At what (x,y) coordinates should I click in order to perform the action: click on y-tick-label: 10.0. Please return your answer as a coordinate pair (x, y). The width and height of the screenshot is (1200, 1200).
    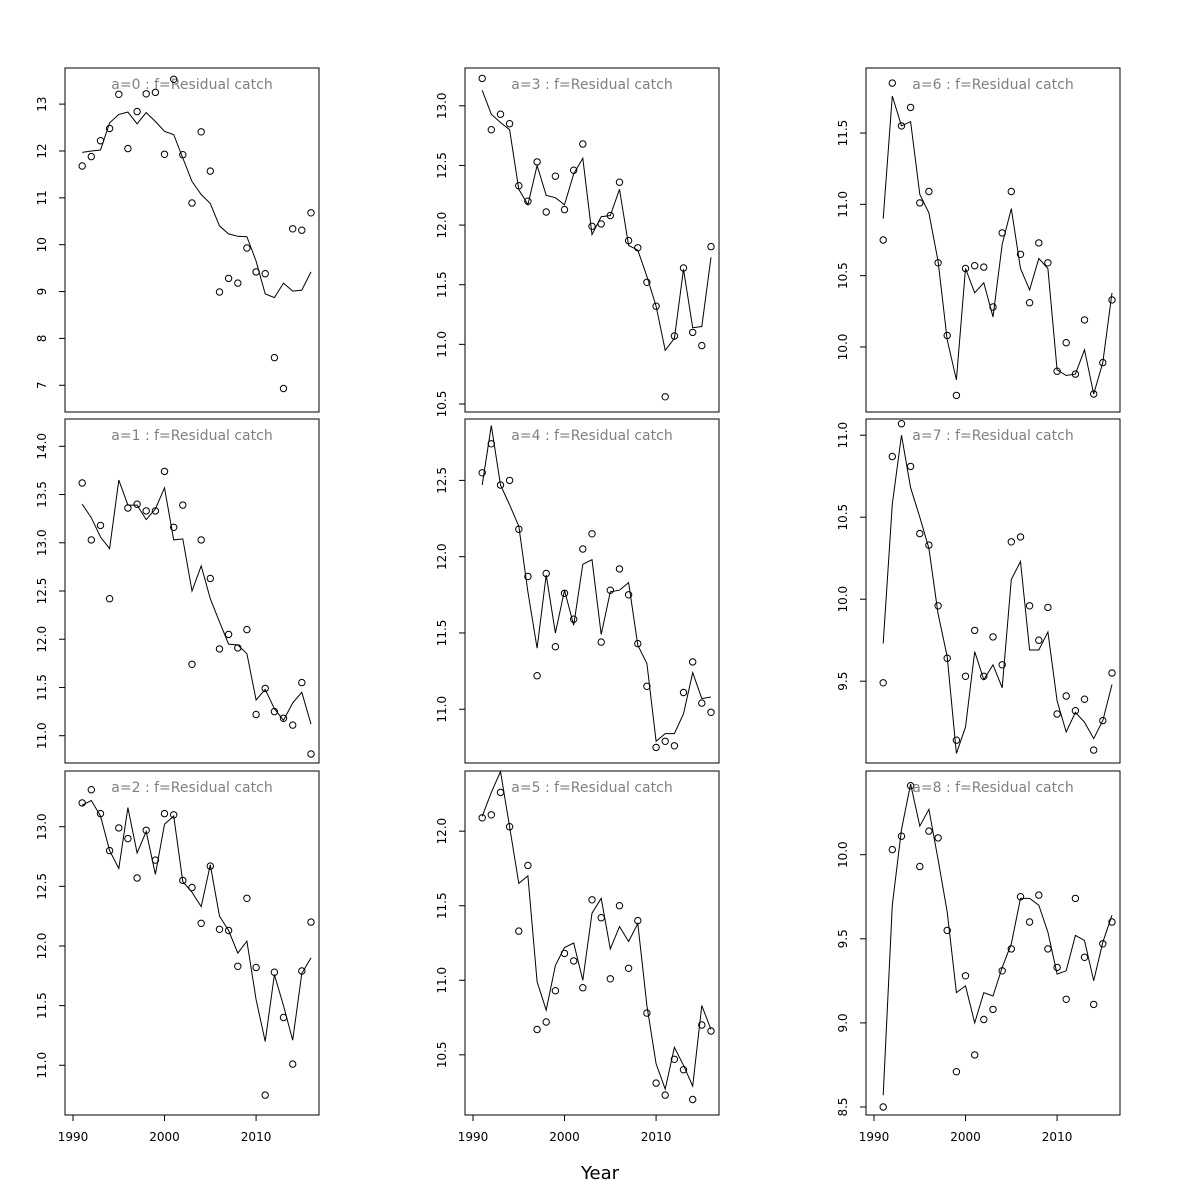
    Looking at the image, I should click on (843, 347).